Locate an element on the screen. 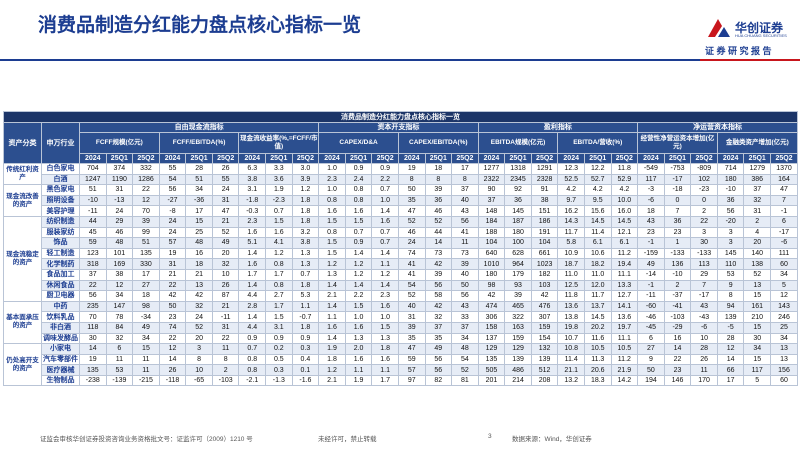 The image size is (800, 450). value: 26 is located at coordinates (225, 285).